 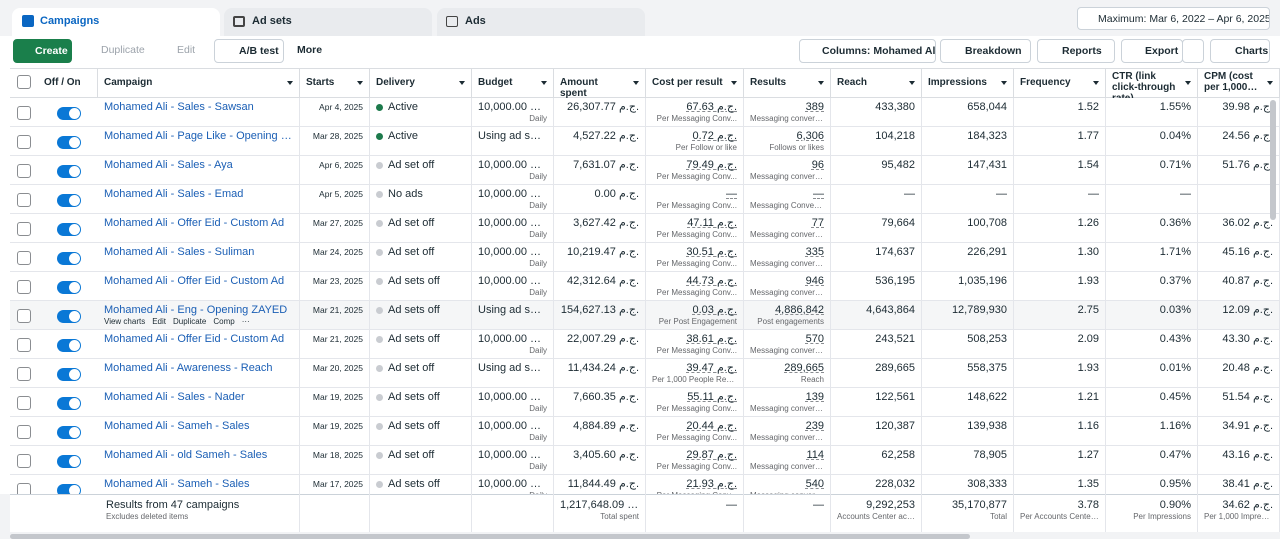 I want to click on campaign: Mohamed Ali - Sales - Emad, so click(x=174, y=194).